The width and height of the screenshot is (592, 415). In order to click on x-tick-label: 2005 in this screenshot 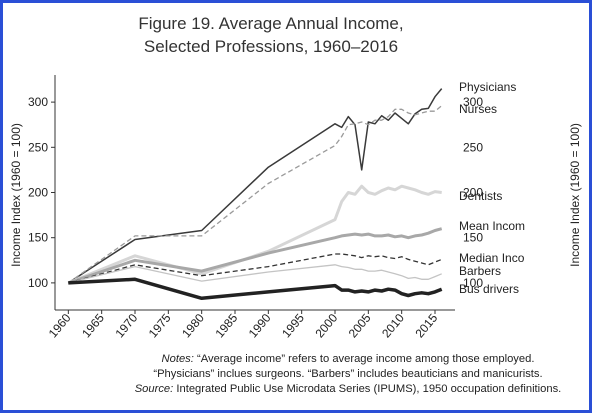, I will do `click(360, 326)`.